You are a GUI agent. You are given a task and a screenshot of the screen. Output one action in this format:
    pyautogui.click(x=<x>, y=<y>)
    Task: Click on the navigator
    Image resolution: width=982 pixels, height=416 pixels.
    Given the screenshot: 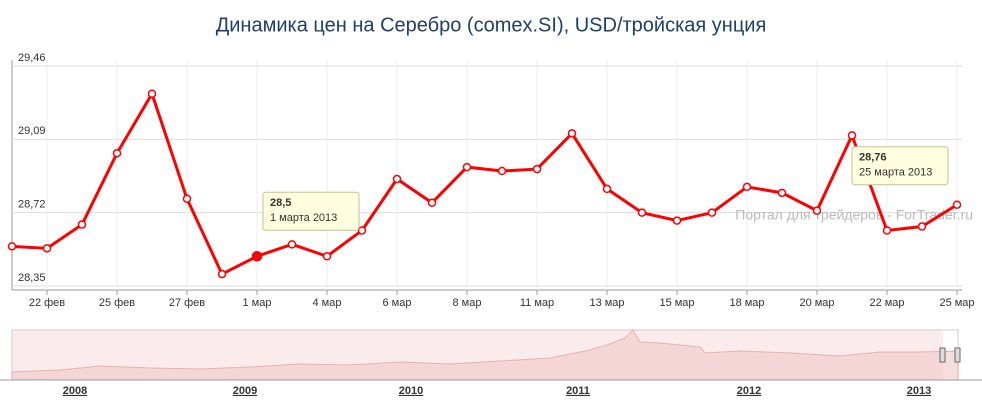 What is the action you would take?
    pyautogui.click(x=486, y=355)
    